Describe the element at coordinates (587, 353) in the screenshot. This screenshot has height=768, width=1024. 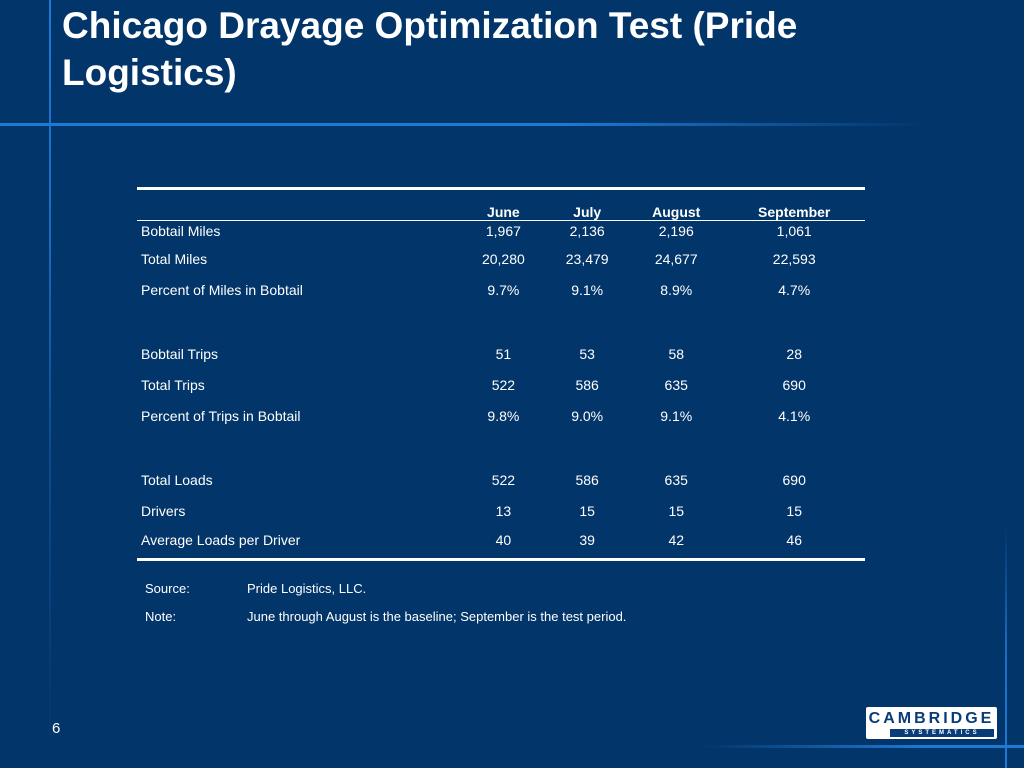
I see `table-cell: 53` at that location.